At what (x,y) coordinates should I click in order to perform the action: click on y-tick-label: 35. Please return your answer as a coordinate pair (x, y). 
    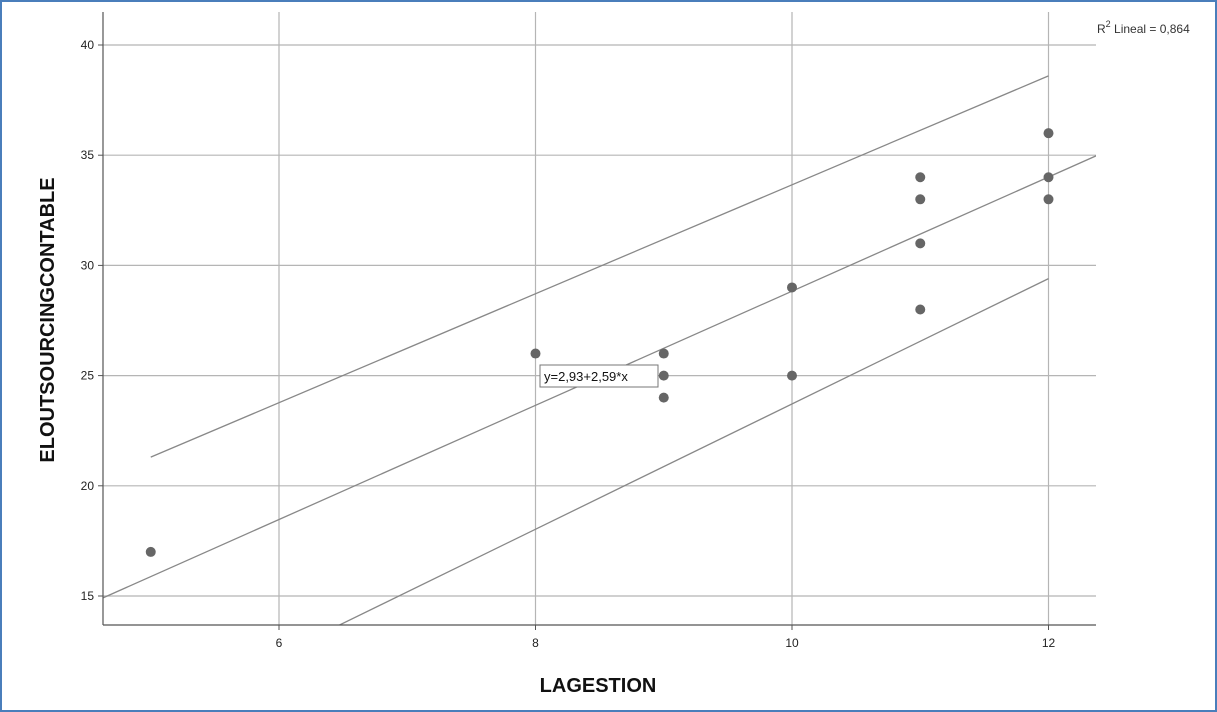
    Looking at the image, I should click on (88, 155).